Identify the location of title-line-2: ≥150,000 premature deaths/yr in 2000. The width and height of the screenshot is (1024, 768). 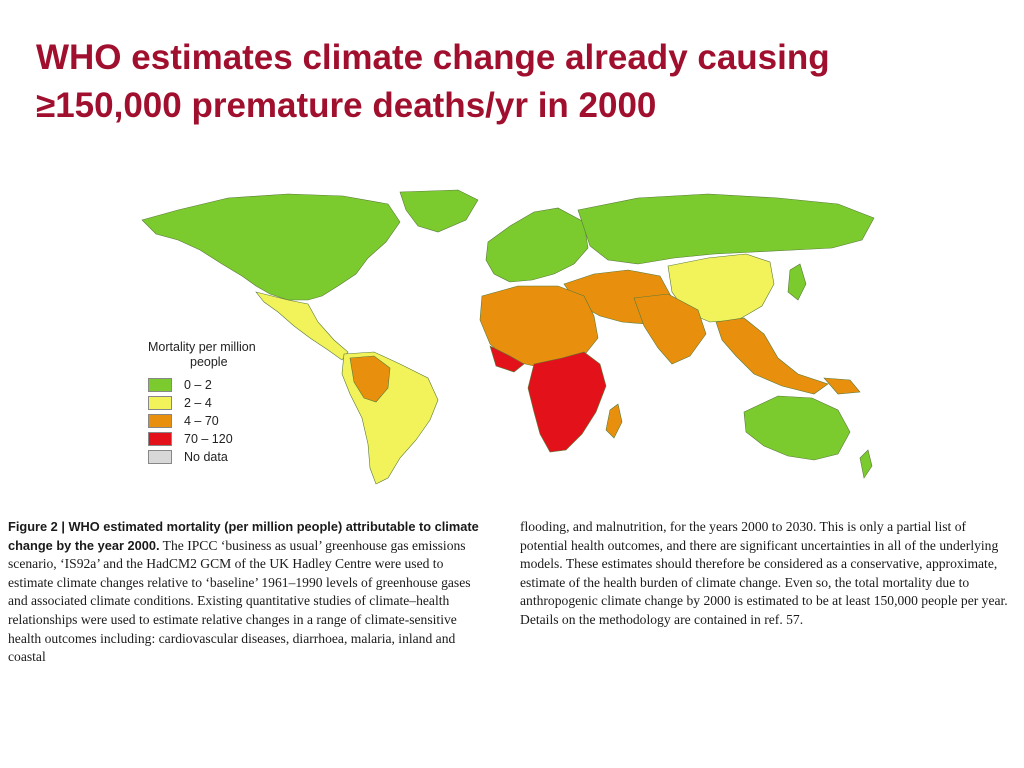
(346, 105).